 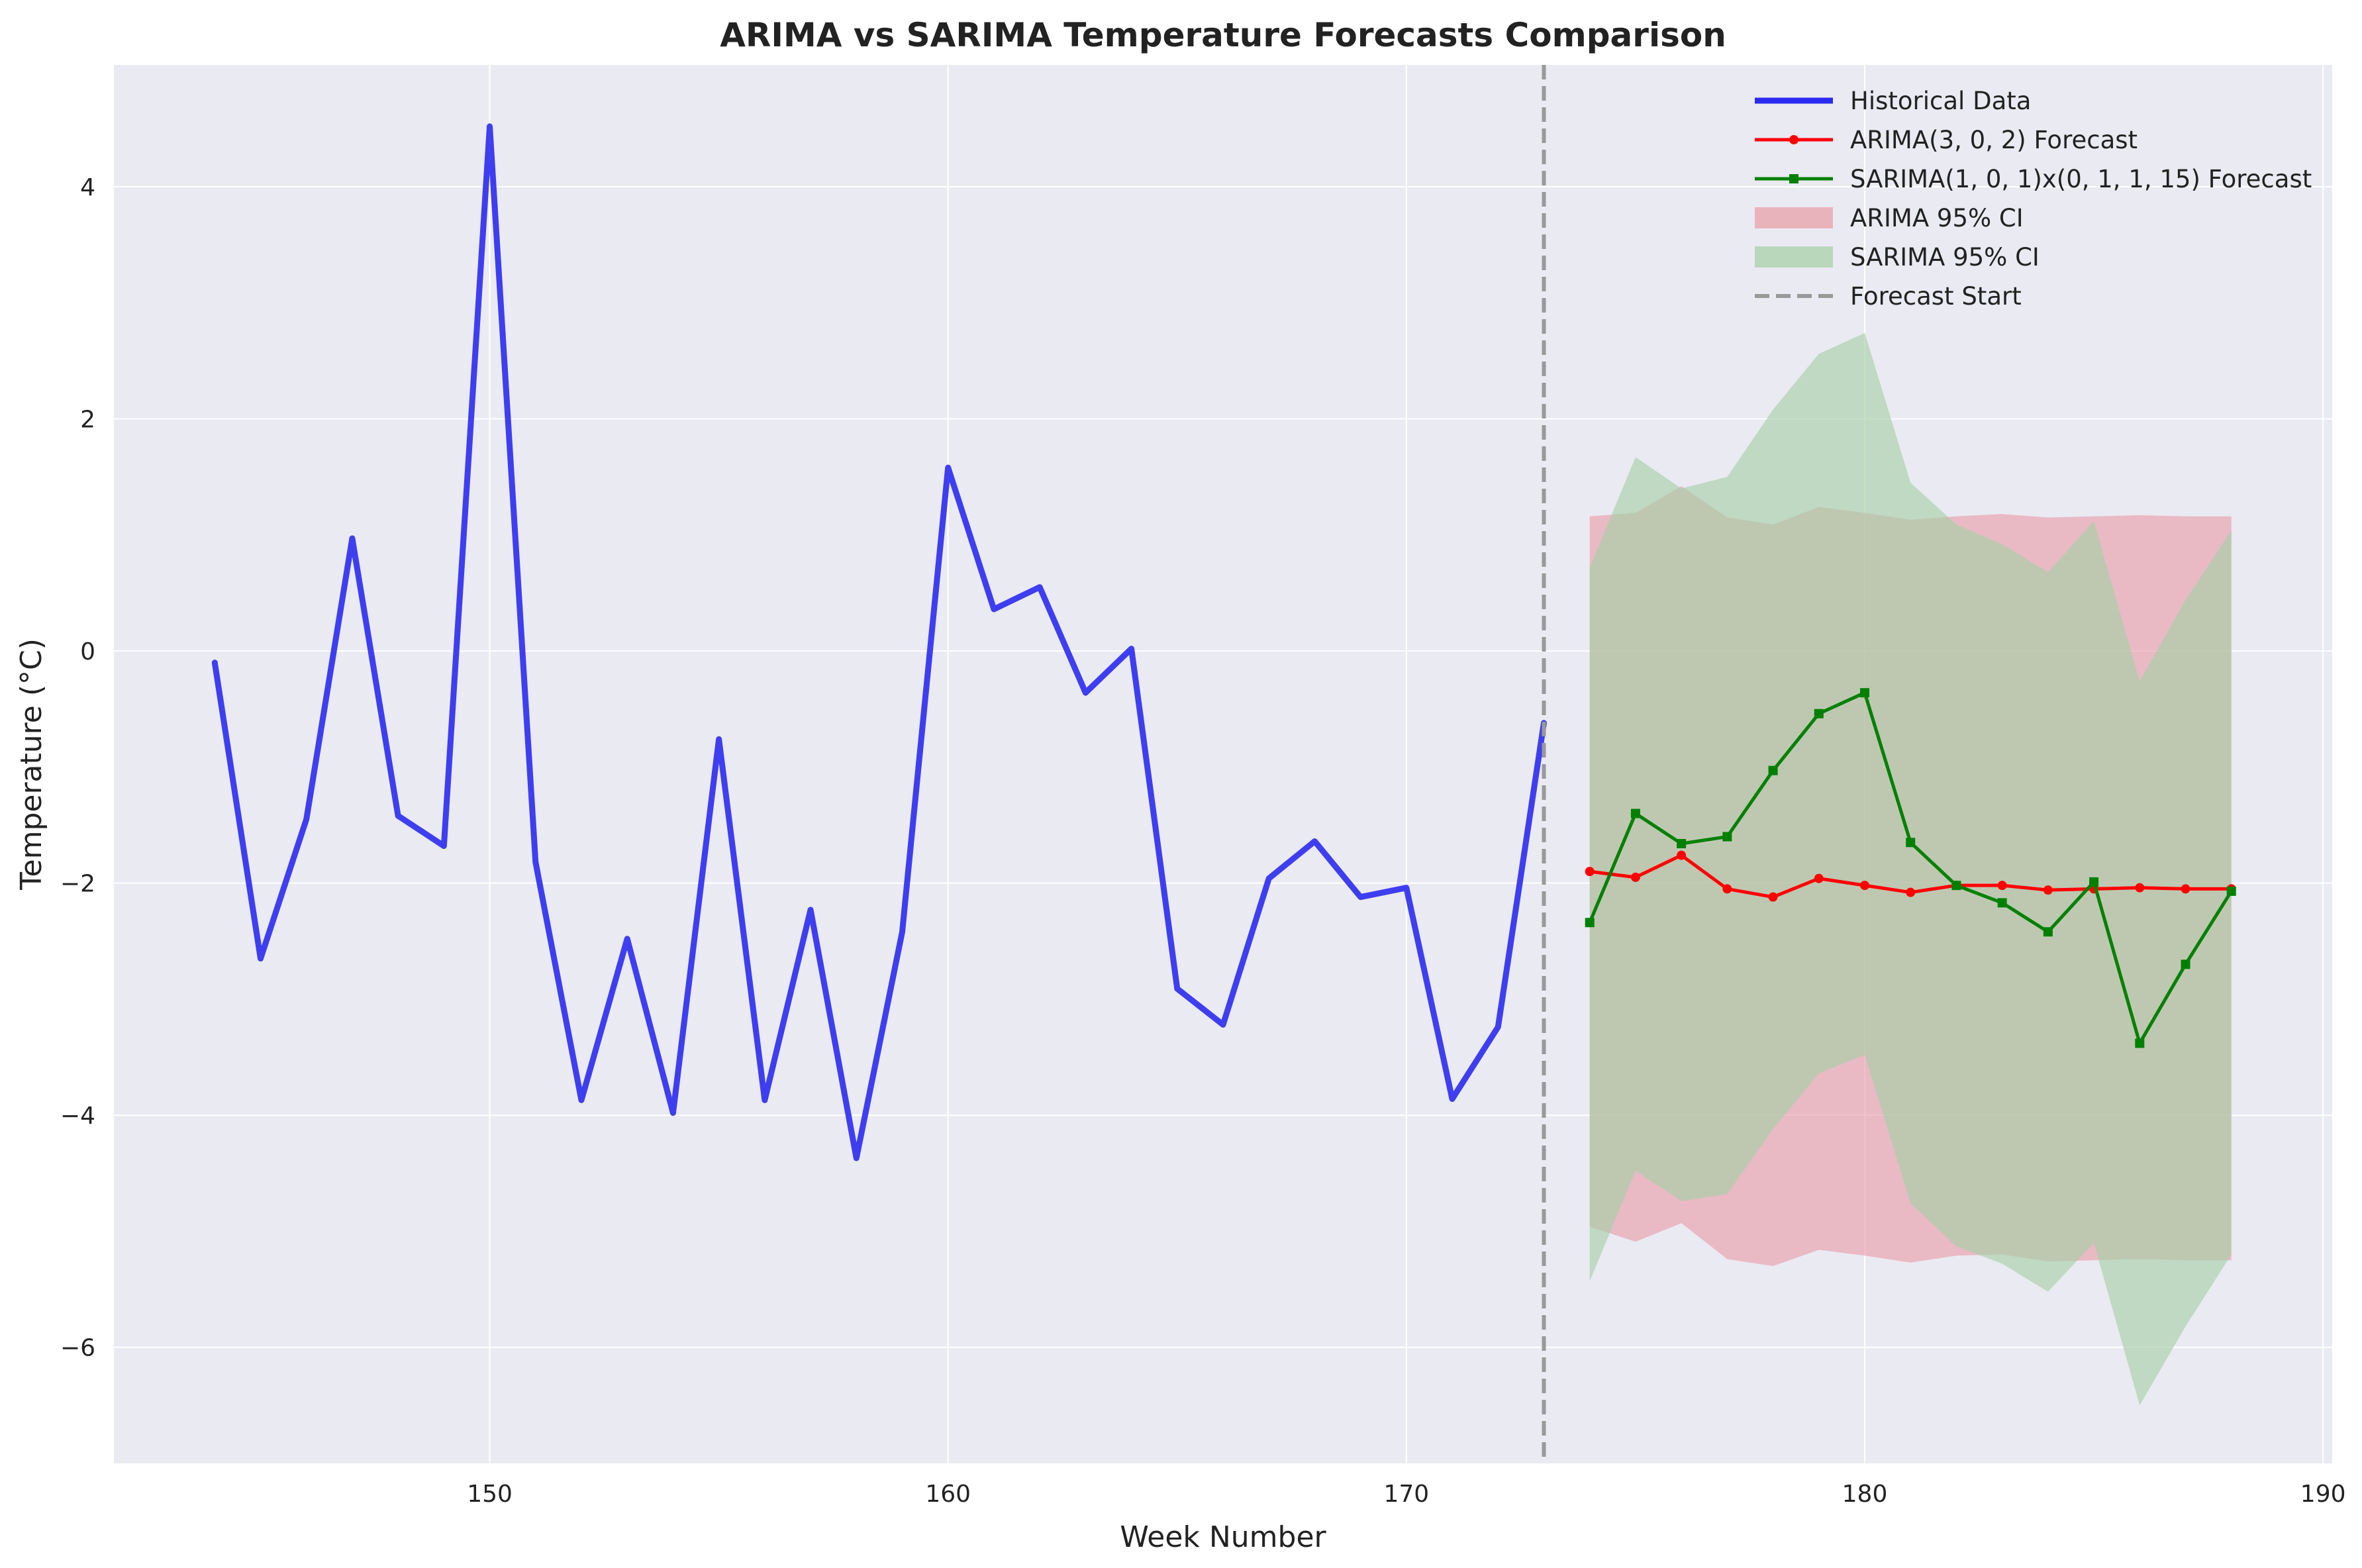 What do you see at coordinates (88, 187) in the screenshot?
I see `y-tick-label: 4` at bounding box center [88, 187].